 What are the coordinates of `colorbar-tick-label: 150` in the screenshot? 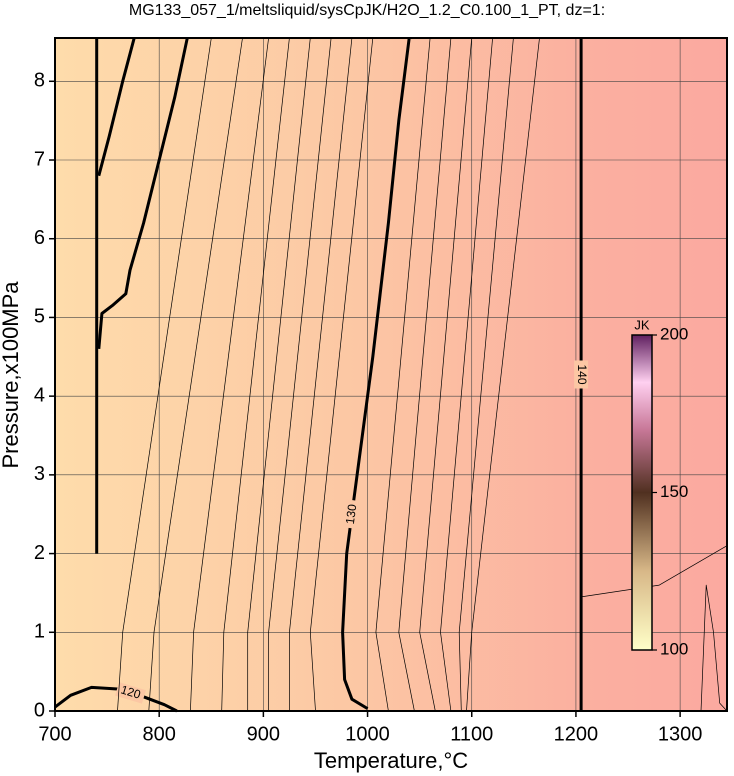 It's located at (674, 491).